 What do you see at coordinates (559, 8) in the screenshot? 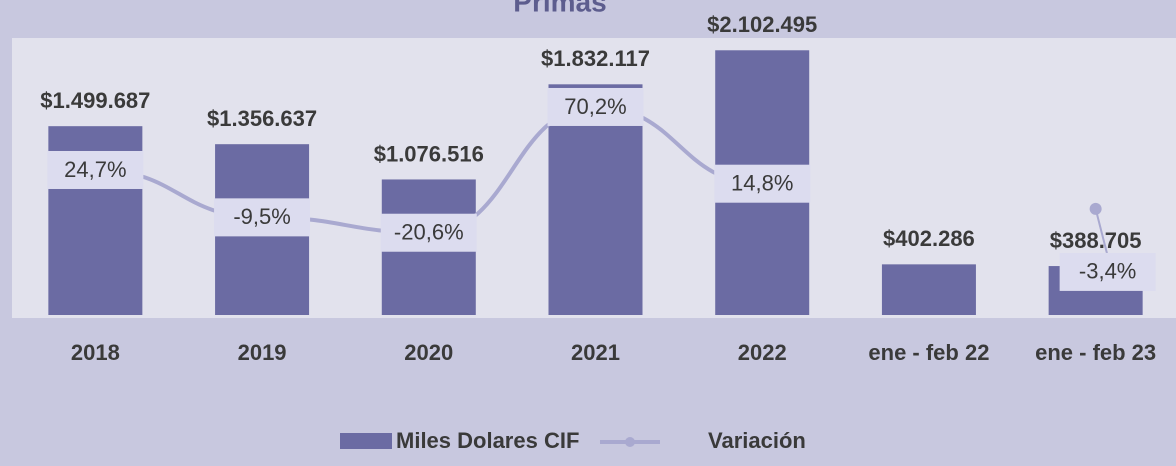
I see `chart-title: Primas` at bounding box center [559, 8].